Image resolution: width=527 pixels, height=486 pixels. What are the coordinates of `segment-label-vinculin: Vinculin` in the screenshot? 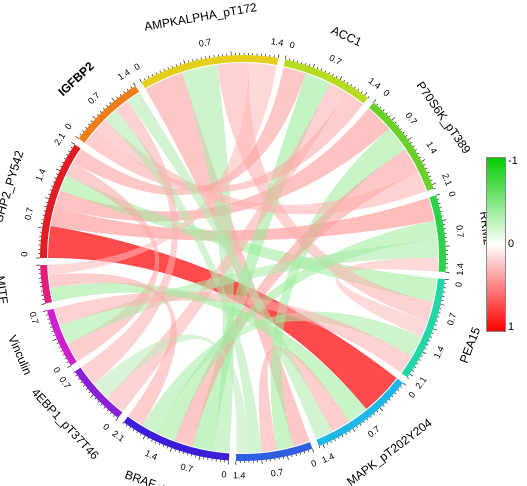 It's located at (20, 355).